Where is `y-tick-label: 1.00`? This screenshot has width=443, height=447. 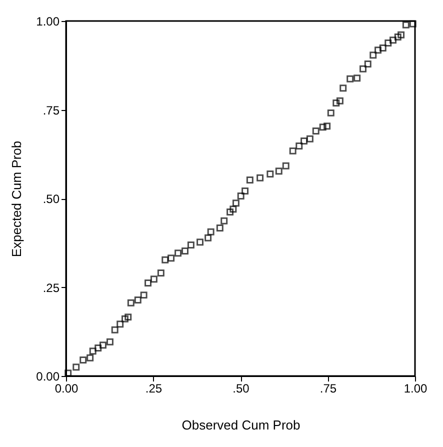
y-tick-label: 1.00 is located at coordinates (48, 21).